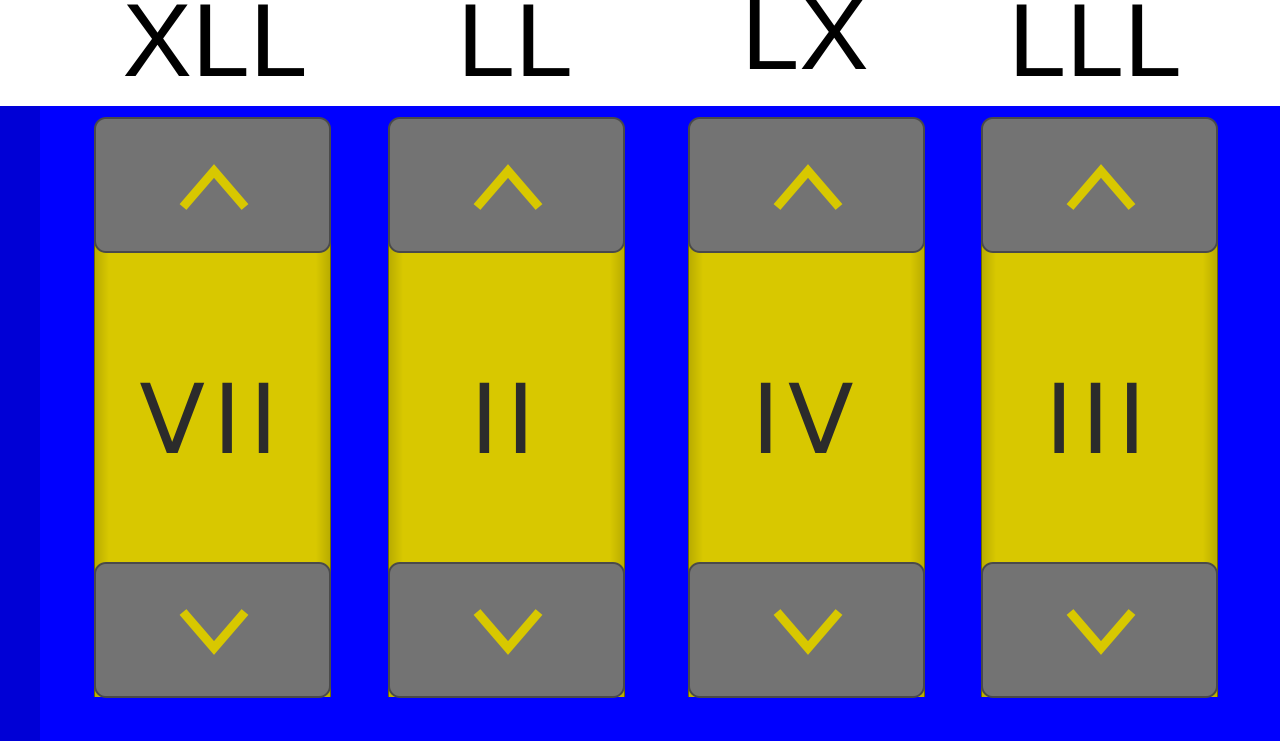 The height and width of the screenshot is (741, 1280). I want to click on wheel-2-down-button, so click(506, 630).